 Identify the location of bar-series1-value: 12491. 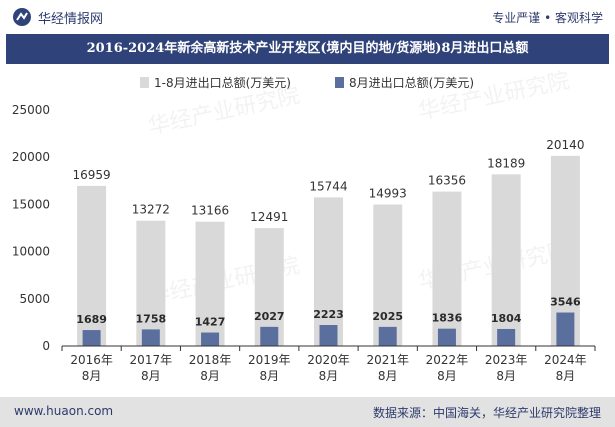
(269, 217).